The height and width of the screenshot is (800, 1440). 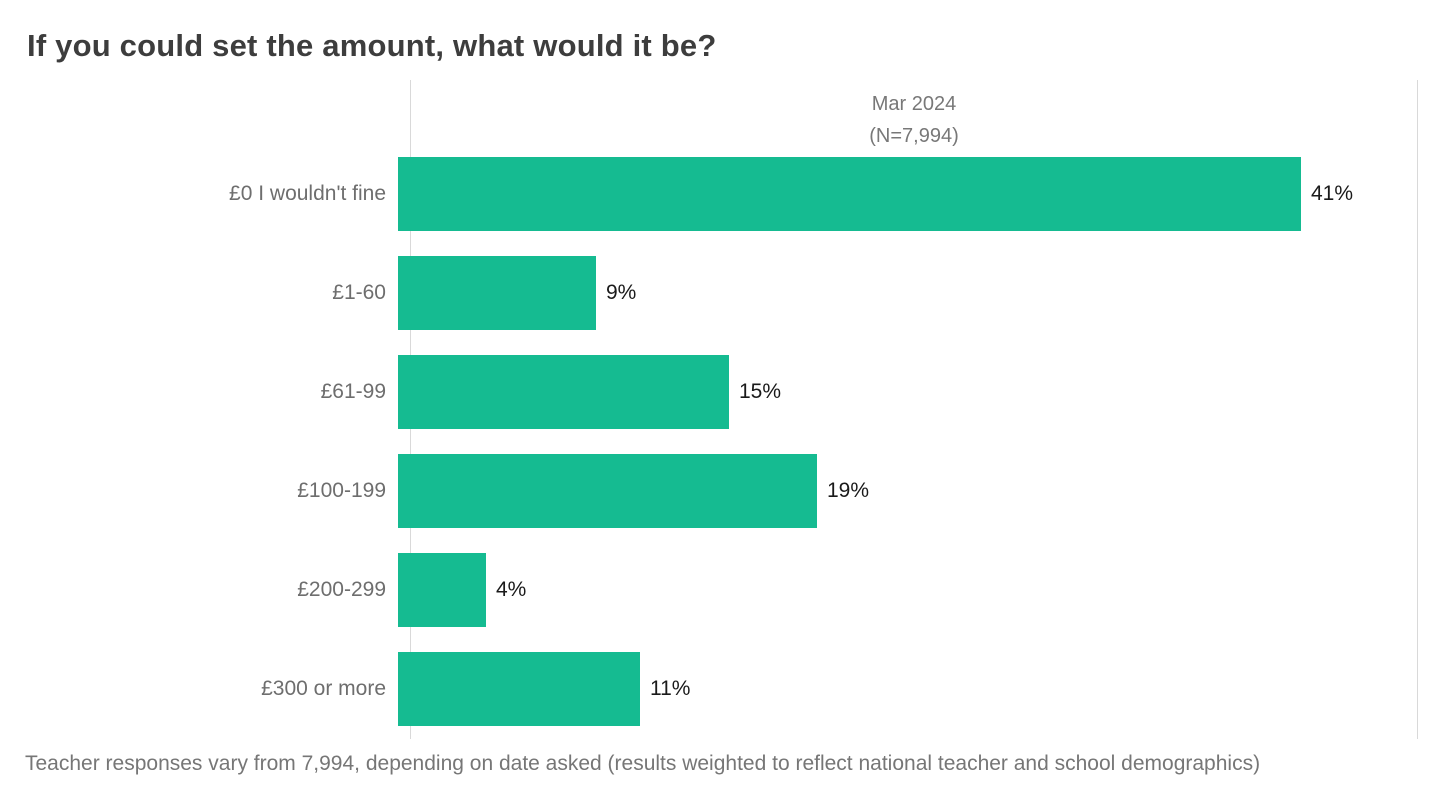 What do you see at coordinates (511, 589) in the screenshot?
I see `value-label: 4%` at bounding box center [511, 589].